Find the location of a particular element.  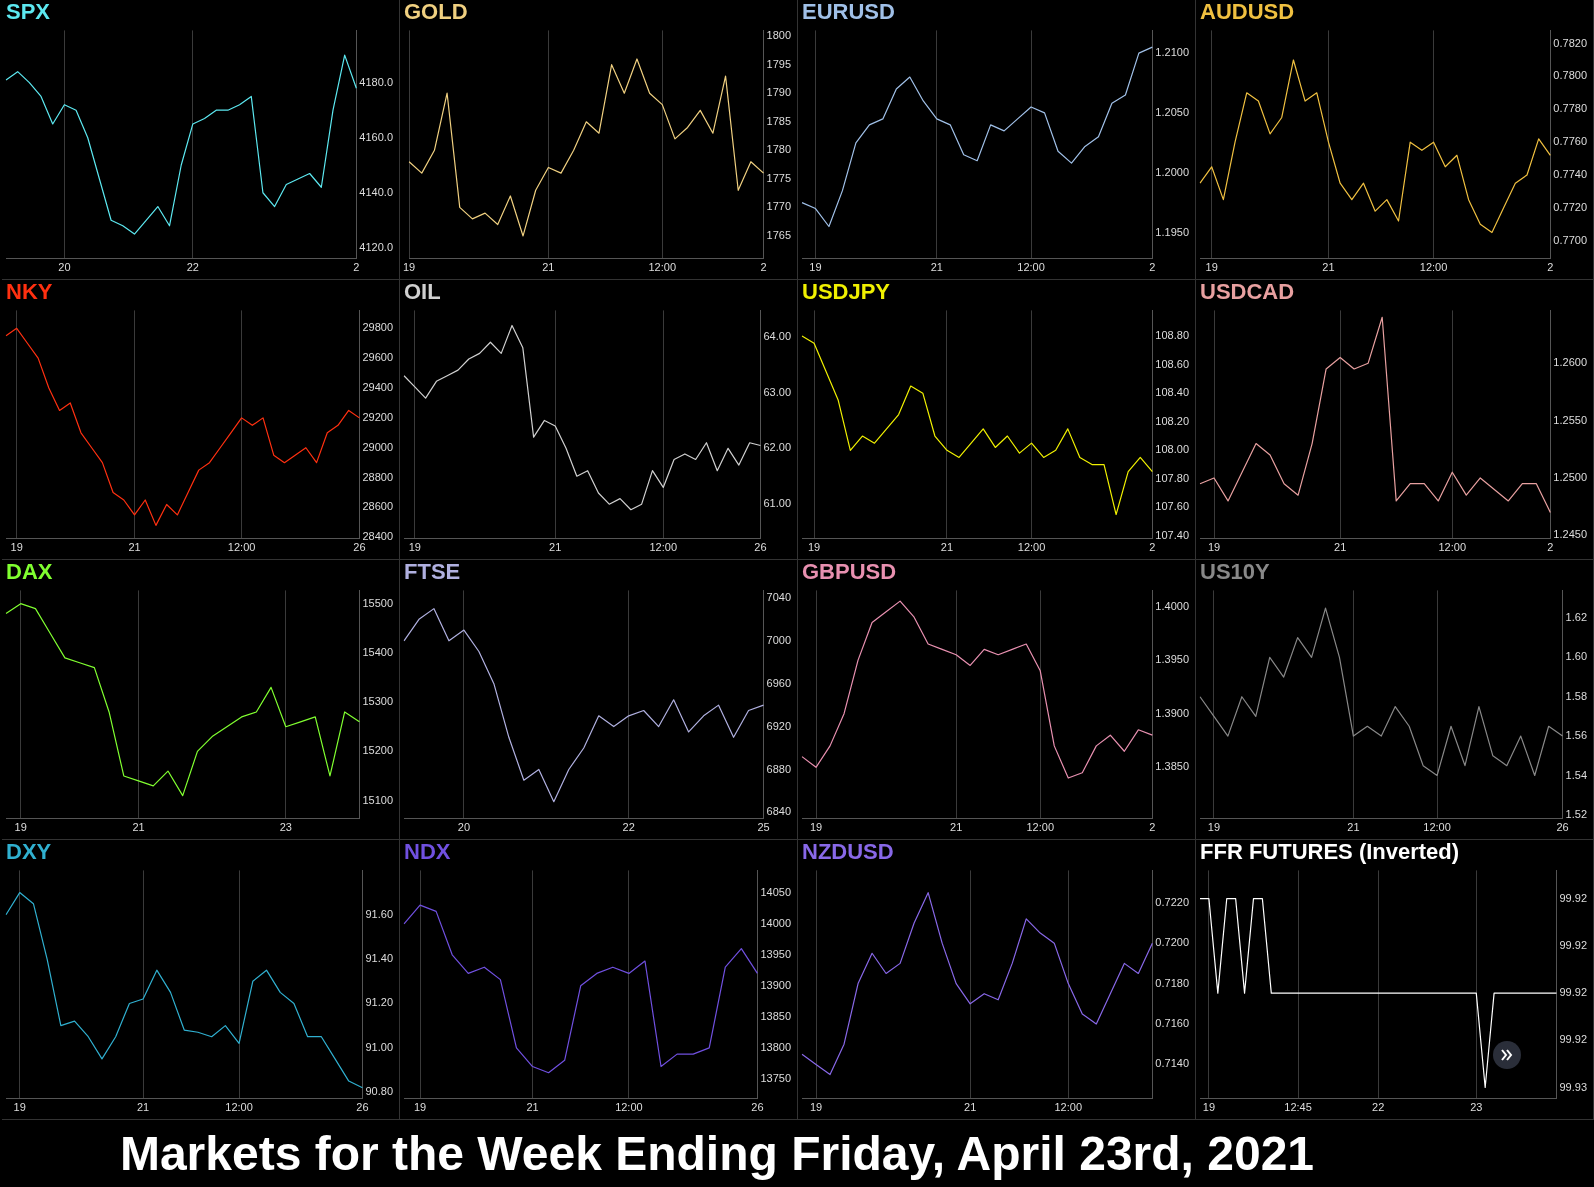

y-tick-label: 15400 is located at coordinates (378, 651).